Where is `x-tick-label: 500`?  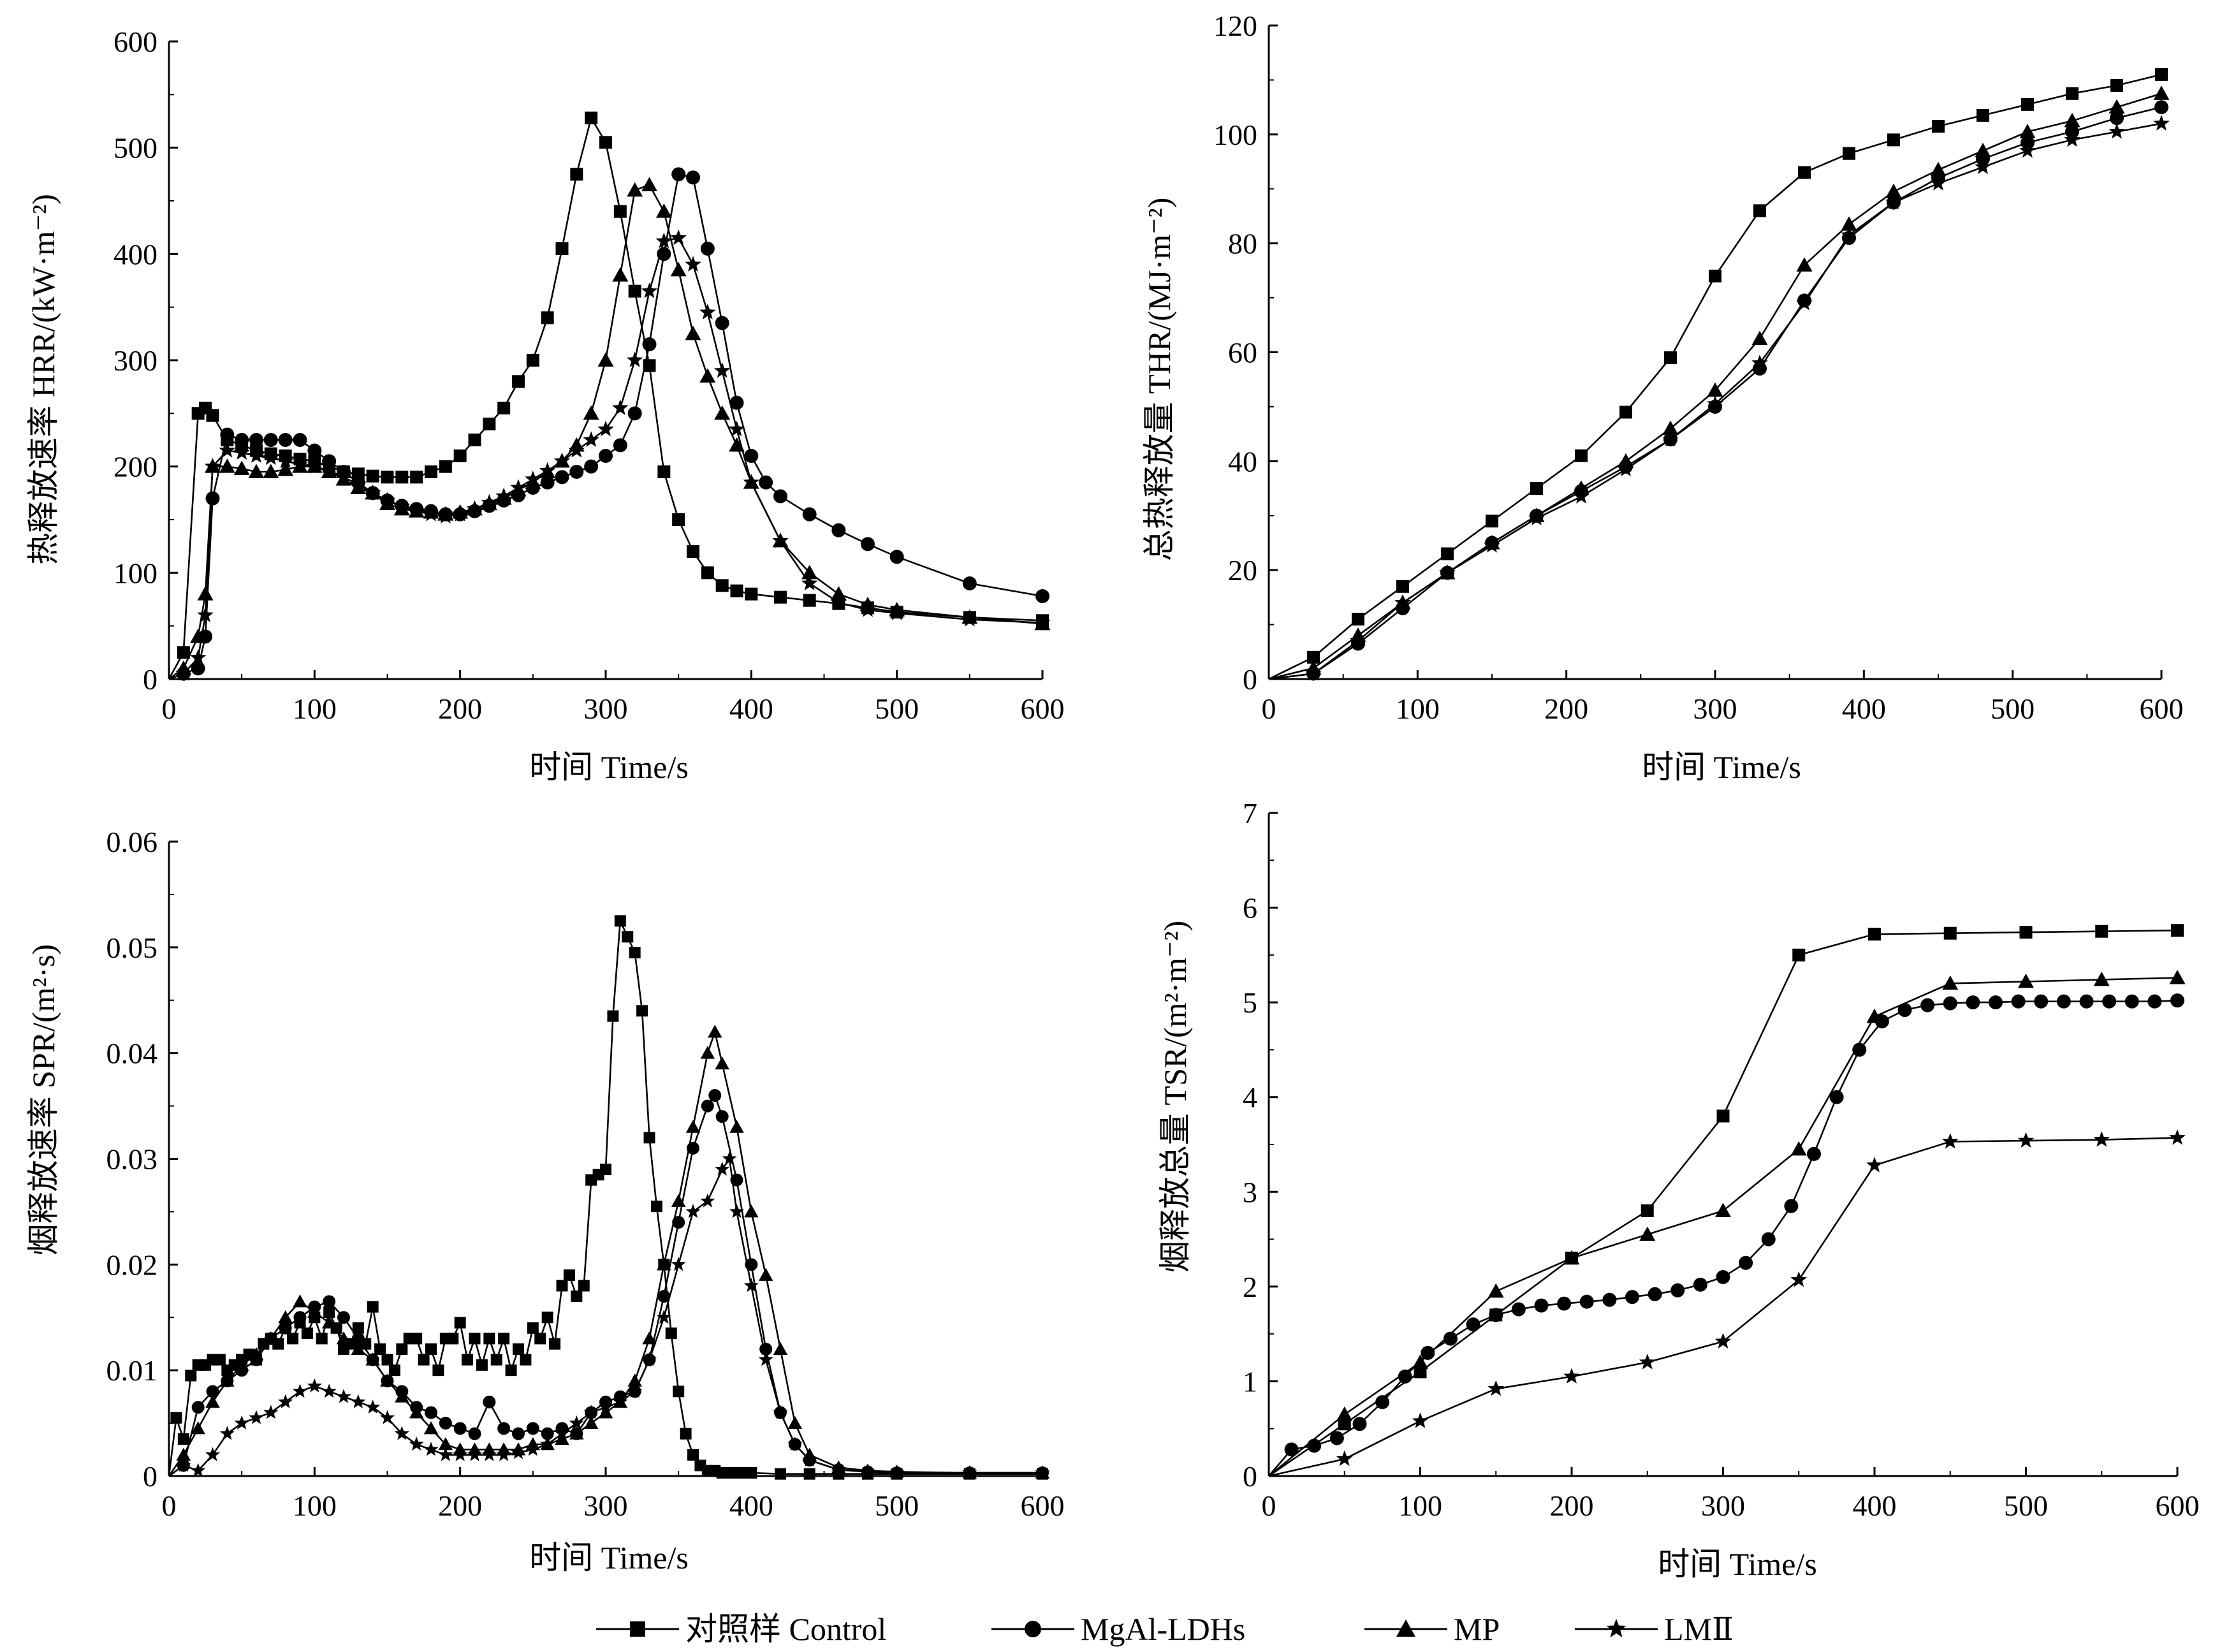
x-tick-label: 500 is located at coordinates (897, 709).